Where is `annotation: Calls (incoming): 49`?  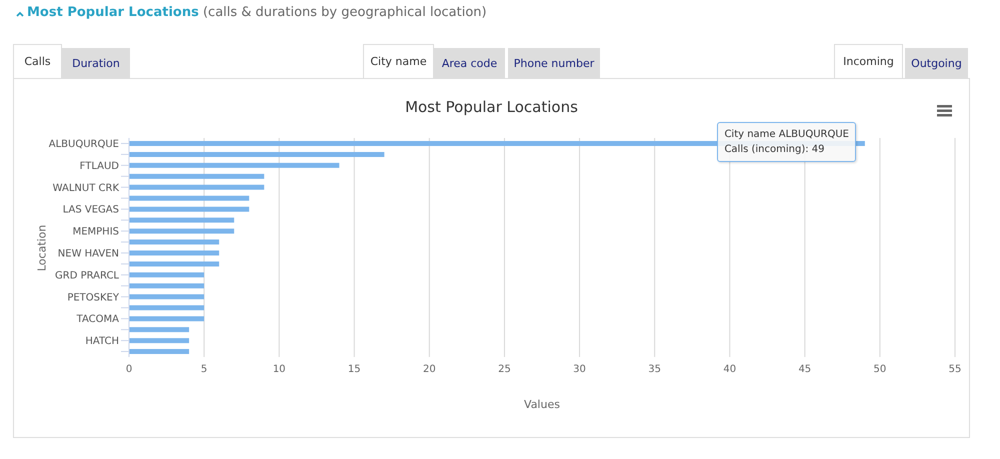 annotation: Calls (incoming): 49 is located at coordinates (775, 150).